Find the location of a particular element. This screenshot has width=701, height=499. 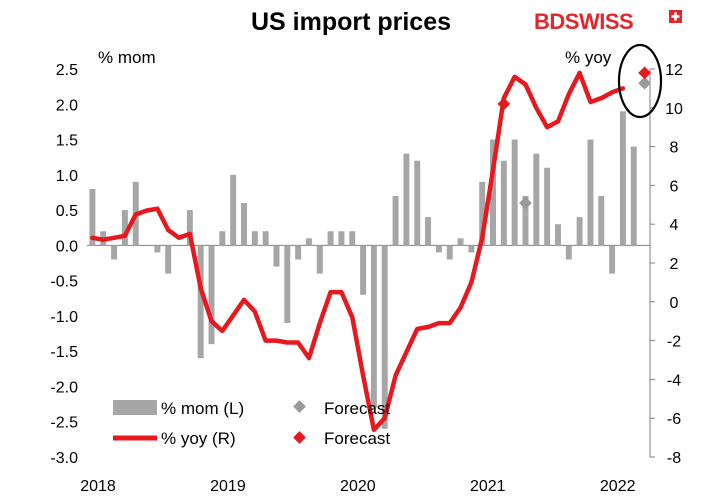

left-tick-label: -1.5 is located at coordinates (64, 352).